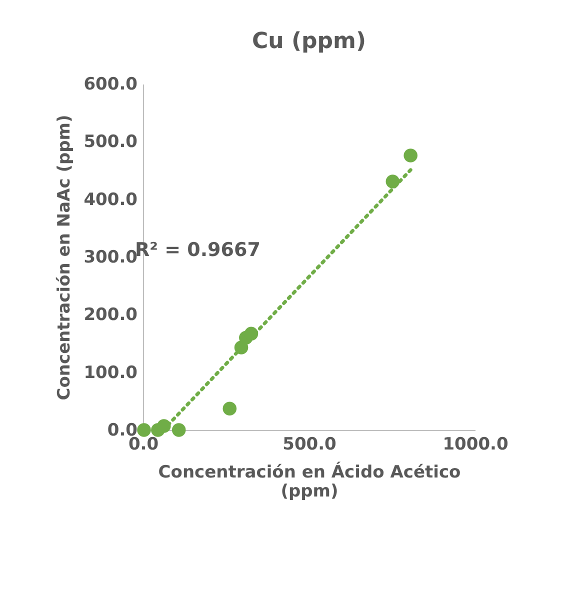 This screenshot has height=607, width=566. Describe the element at coordinates (309, 41) in the screenshot. I see `chart-title: Cu (ppm)` at that location.